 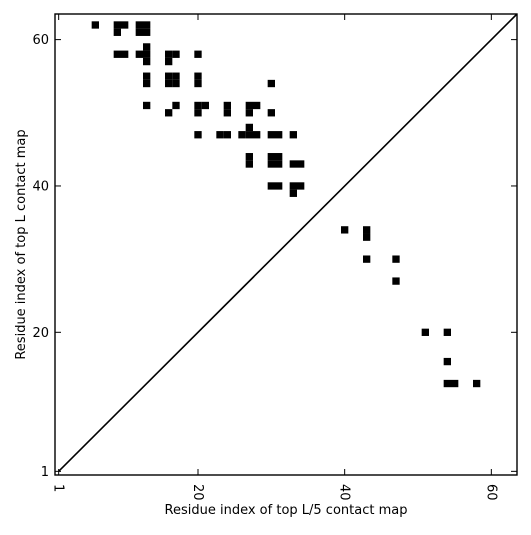 I want to click on y-tick-label: 1, so click(x=45, y=472).